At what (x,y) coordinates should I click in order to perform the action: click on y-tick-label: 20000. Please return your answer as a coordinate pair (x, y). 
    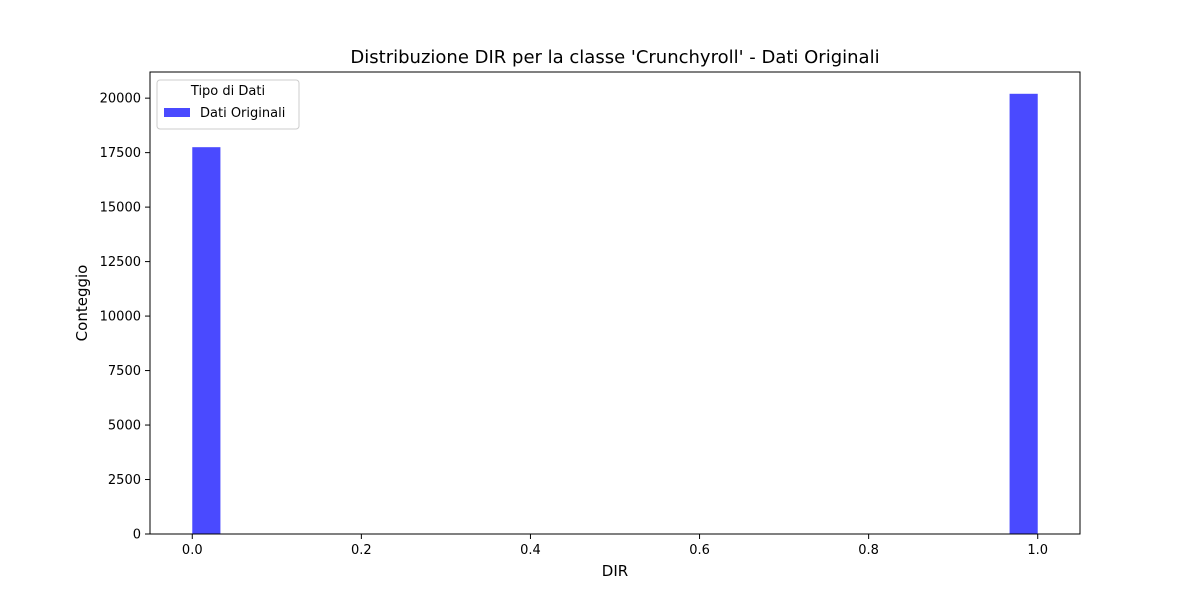
    Looking at the image, I should click on (120, 99).